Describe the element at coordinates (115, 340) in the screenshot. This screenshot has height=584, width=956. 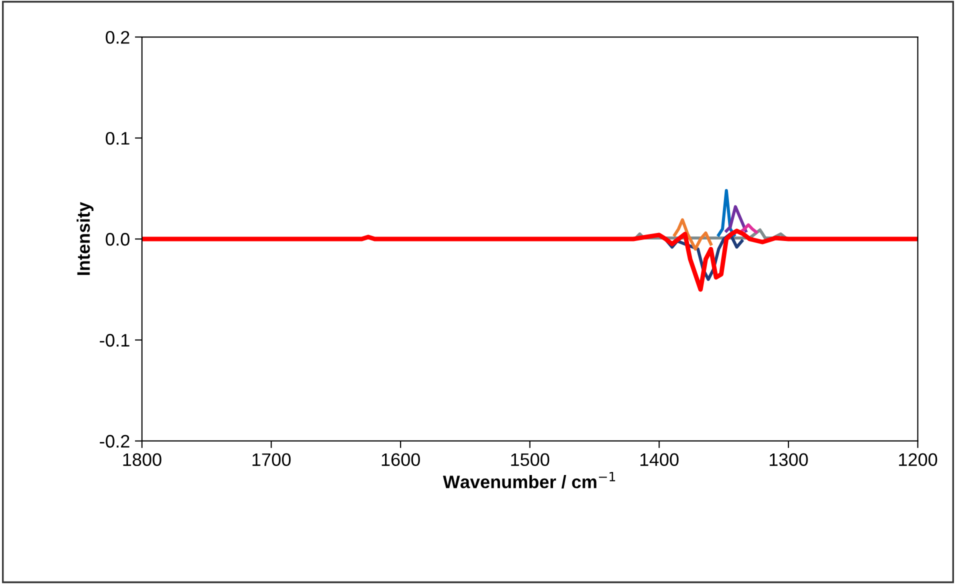
I see `y-tick-label: -0.1` at that location.